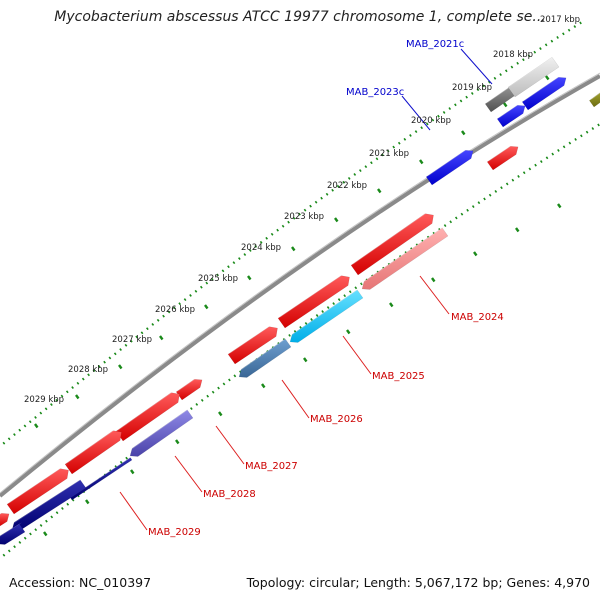  I want to click on leader-mab2021c, so click(476, 66).